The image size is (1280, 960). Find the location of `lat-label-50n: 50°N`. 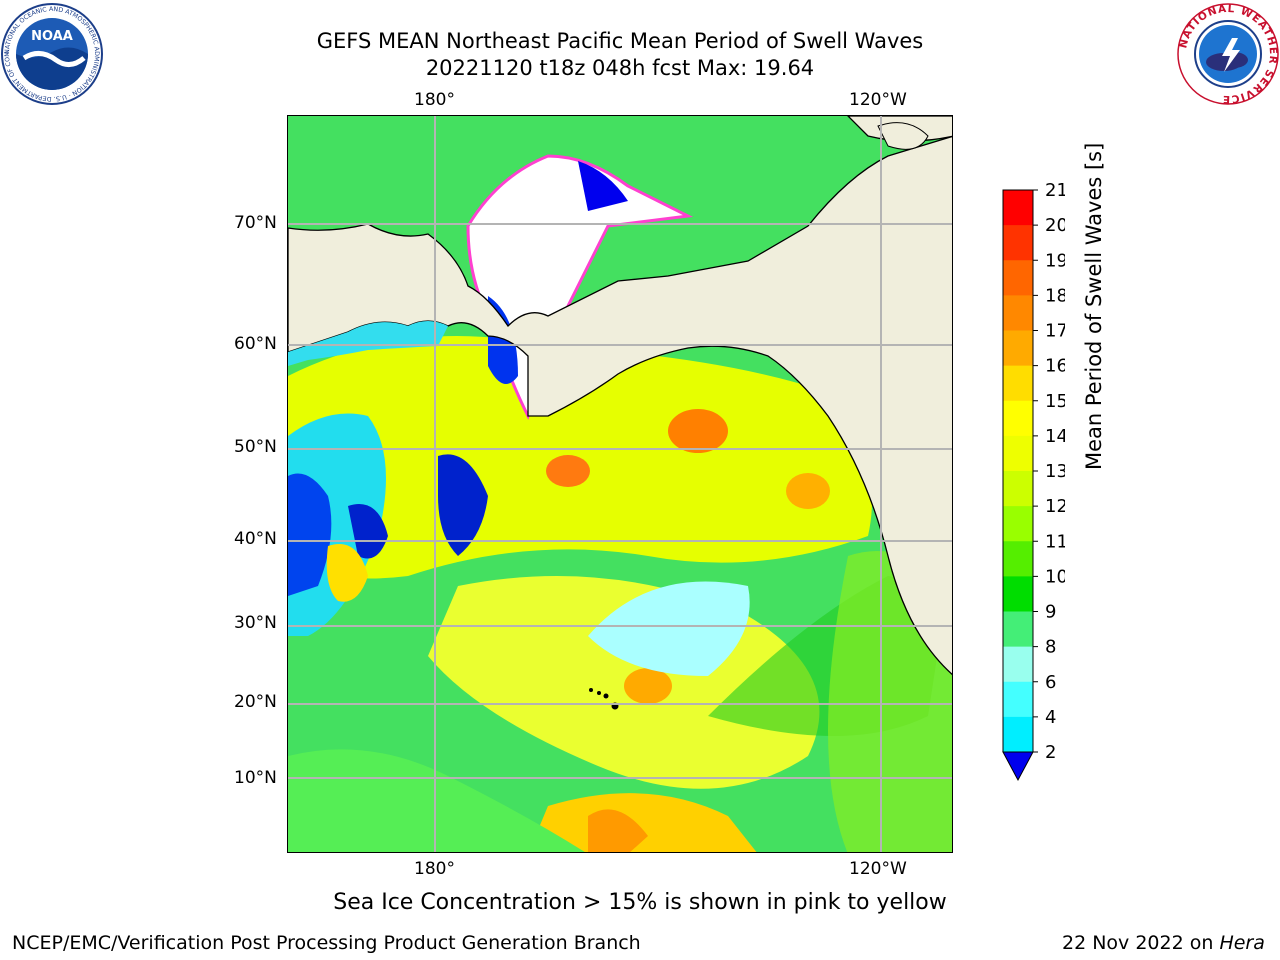

lat-label-50n: 50°N is located at coordinates (255, 447).